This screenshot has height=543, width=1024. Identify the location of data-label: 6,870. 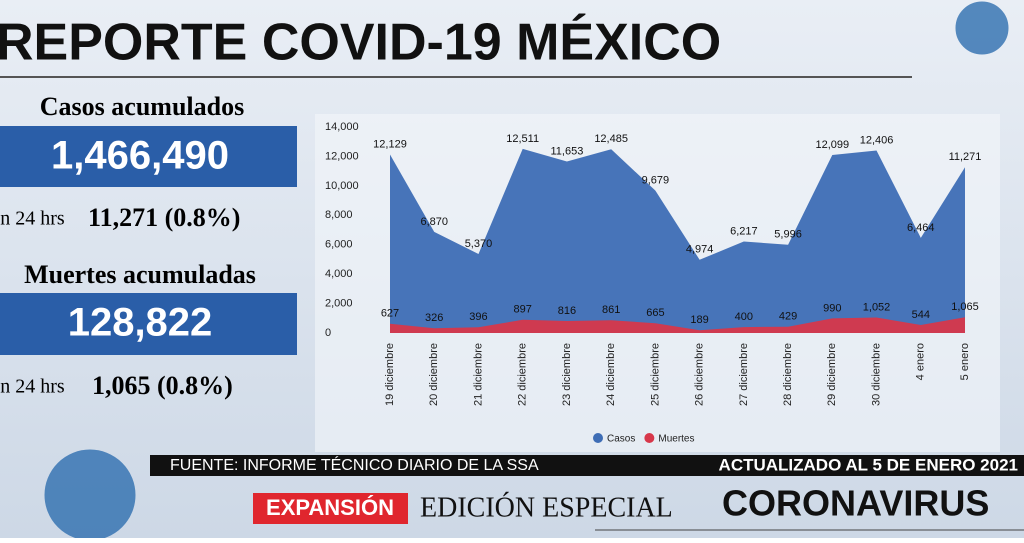
(434, 222).